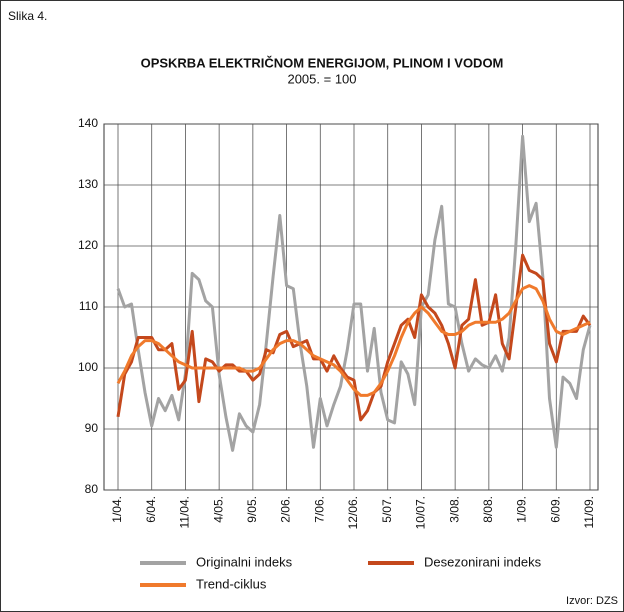 The height and width of the screenshot is (612, 624). What do you see at coordinates (488, 509) in the screenshot?
I see `x-tick-label: 8/08.` at bounding box center [488, 509].